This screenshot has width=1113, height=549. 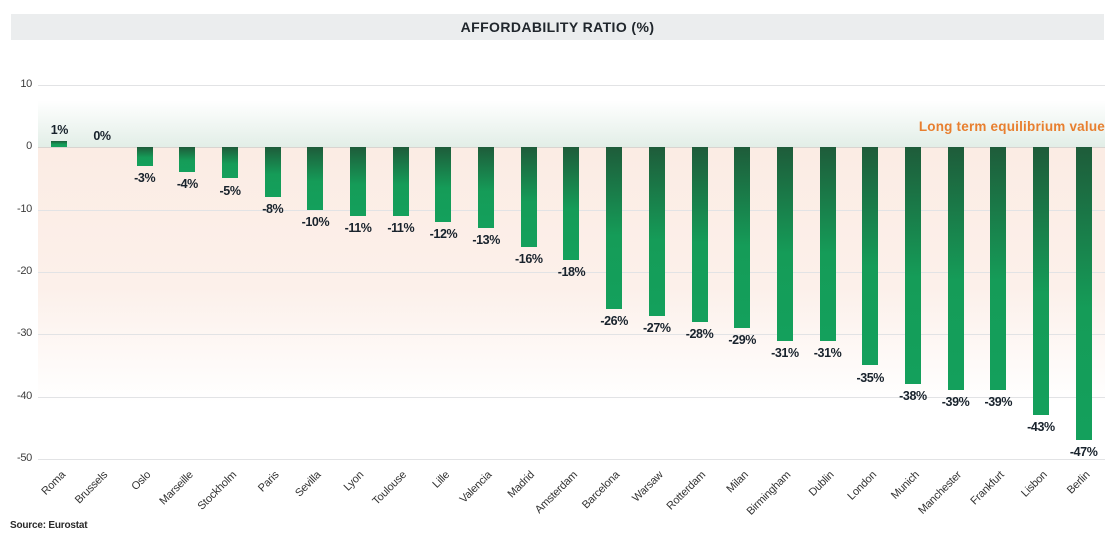 What do you see at coordinates (102, 136) in the screenshot?
I see `value-label: 0%` at bounding box center [102, 136].